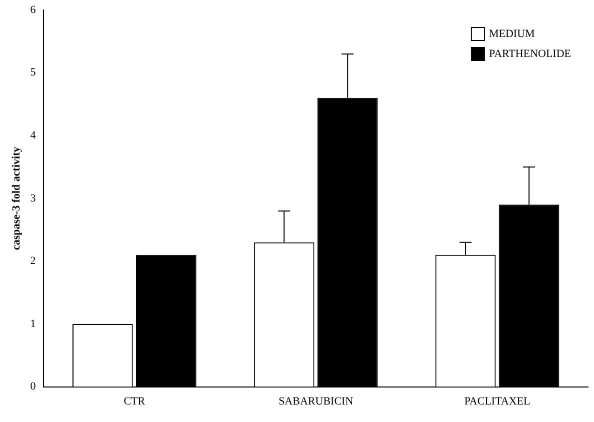  What do you see at coordinates (16, 198) in the screenshot?
I see `y-axis-title: caspase-3 fold activity` at bounding box center [16, 198].